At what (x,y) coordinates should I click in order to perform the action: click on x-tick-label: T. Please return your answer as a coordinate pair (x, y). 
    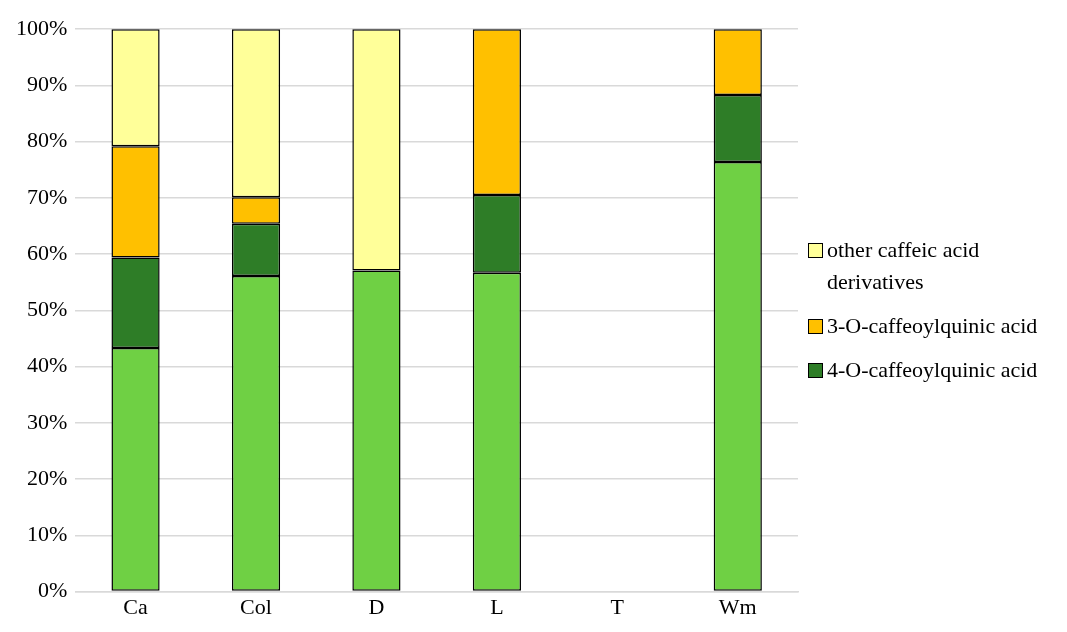
    Looking at the image, I should click on (617, 606).